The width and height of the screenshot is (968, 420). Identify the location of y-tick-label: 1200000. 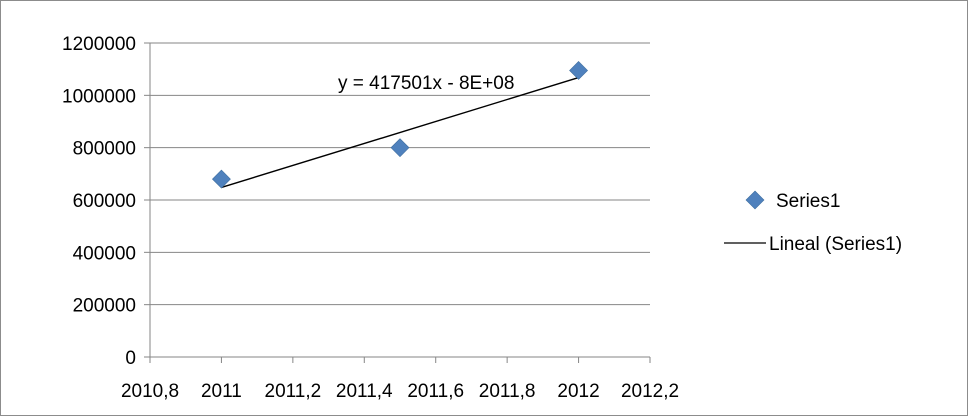
(99, 44).